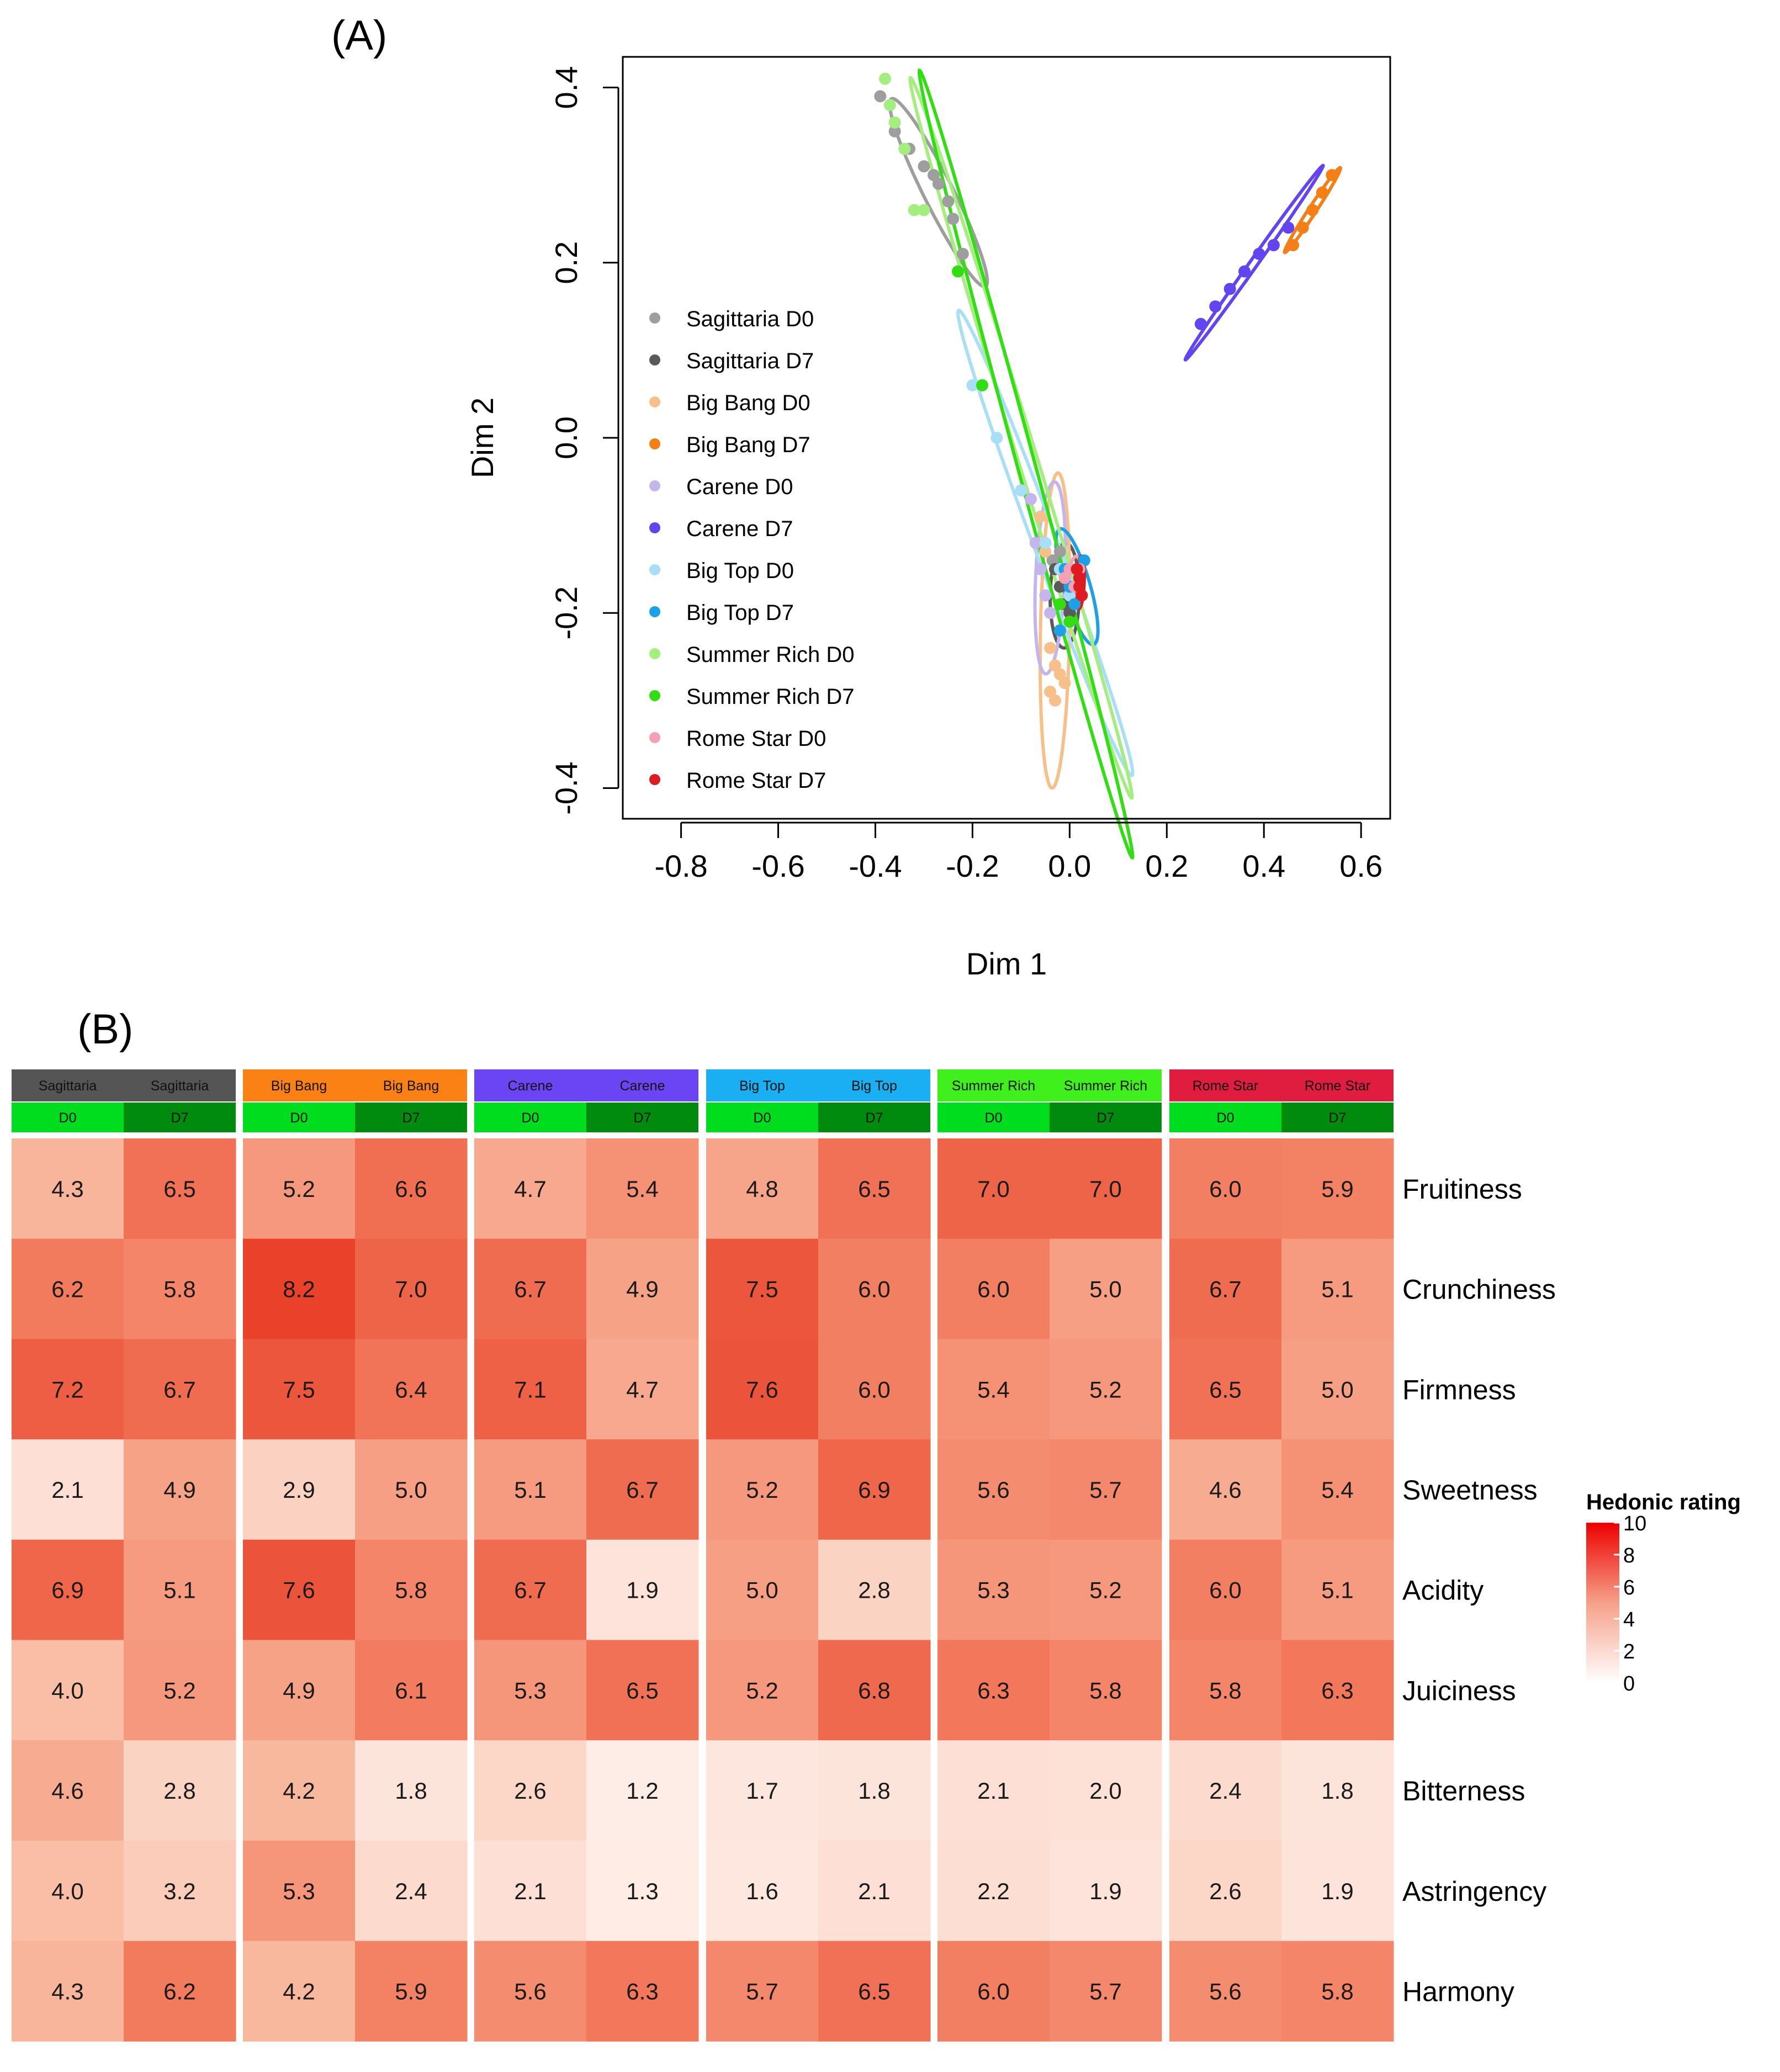 Image resolution: width=1780 pixels, height=2072 pixels. I want to click on heat-value-0-1: 6.5, so click(179, 1189).